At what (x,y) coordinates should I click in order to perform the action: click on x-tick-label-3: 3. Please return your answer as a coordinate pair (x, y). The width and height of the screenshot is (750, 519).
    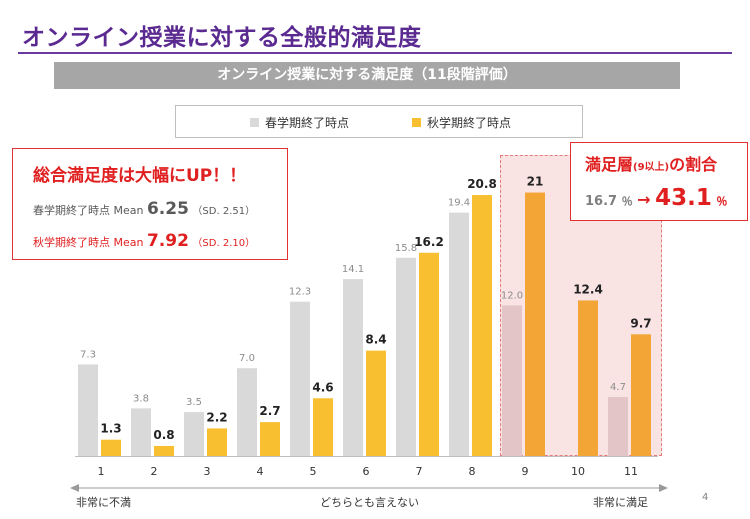
    Looking at the image, I should click on (207, 471).